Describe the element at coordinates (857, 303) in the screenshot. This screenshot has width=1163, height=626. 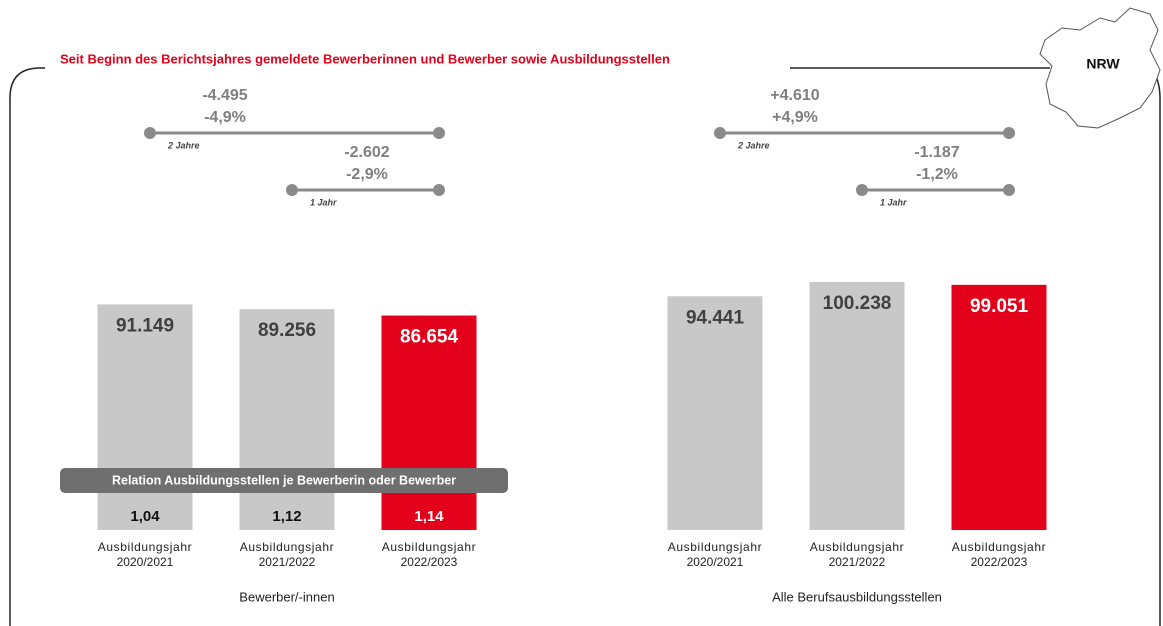
I see `value-label: 100.238` at that location.